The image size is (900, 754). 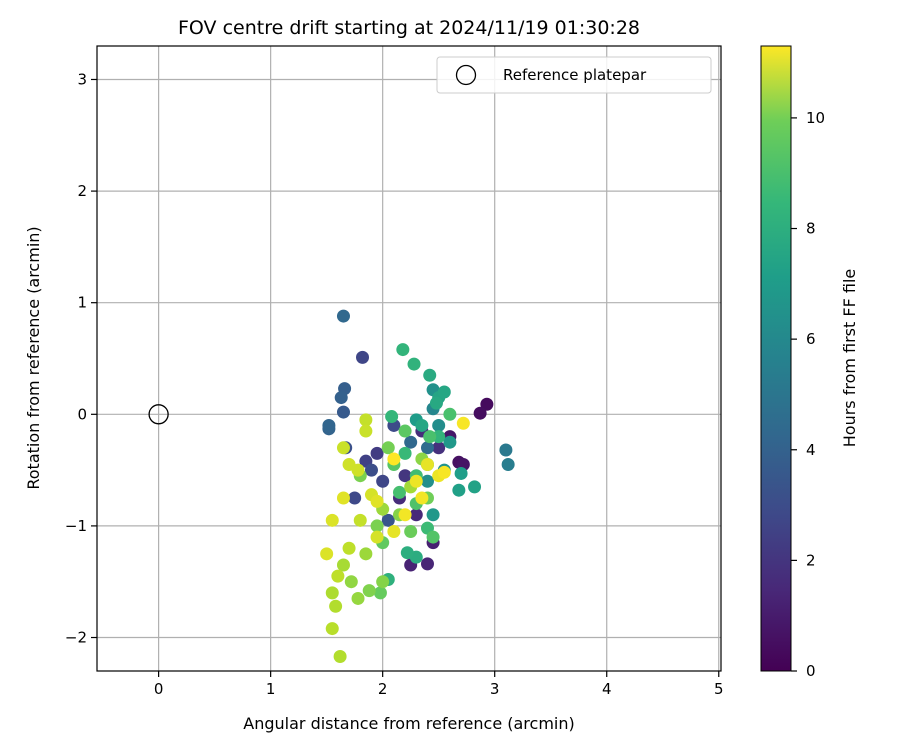 I want to click on x-tick-label: 5, so click(x=719, y=689).